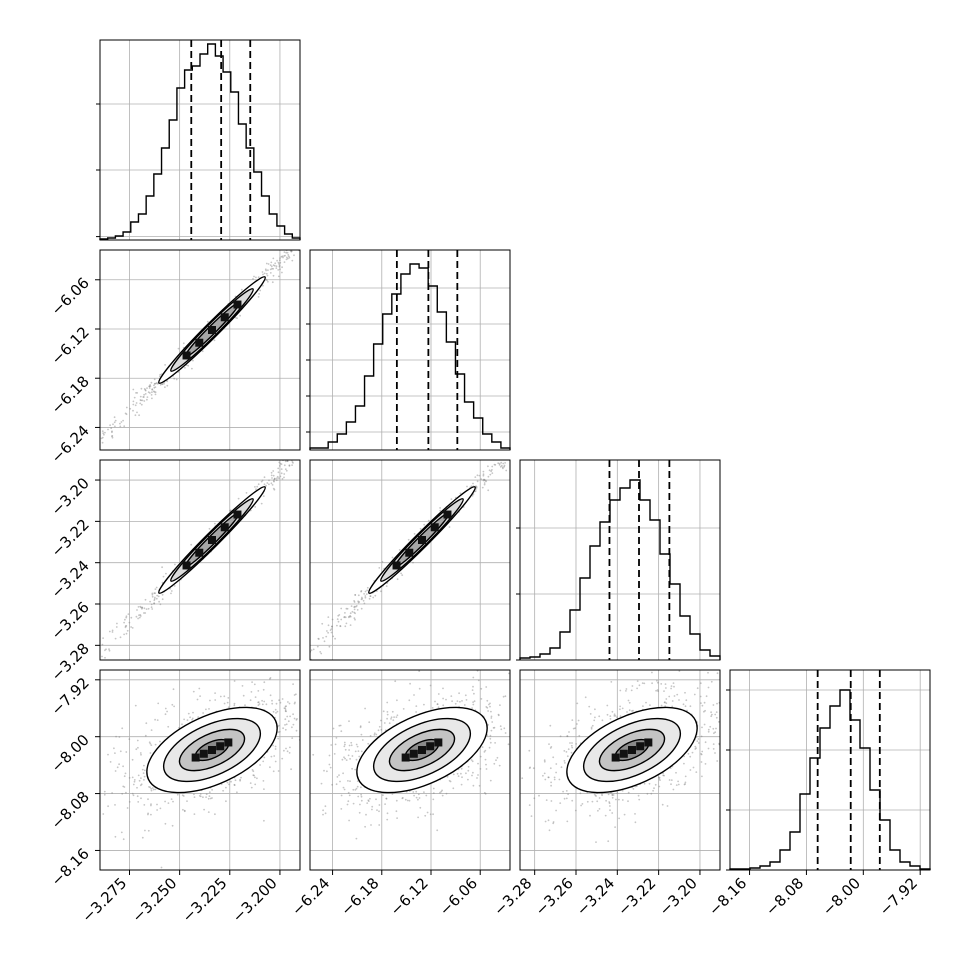 Image resolution: width=970 pixels, height=970 pixels. I want to click on x-tick-label: −6.12, so click(409, 896).